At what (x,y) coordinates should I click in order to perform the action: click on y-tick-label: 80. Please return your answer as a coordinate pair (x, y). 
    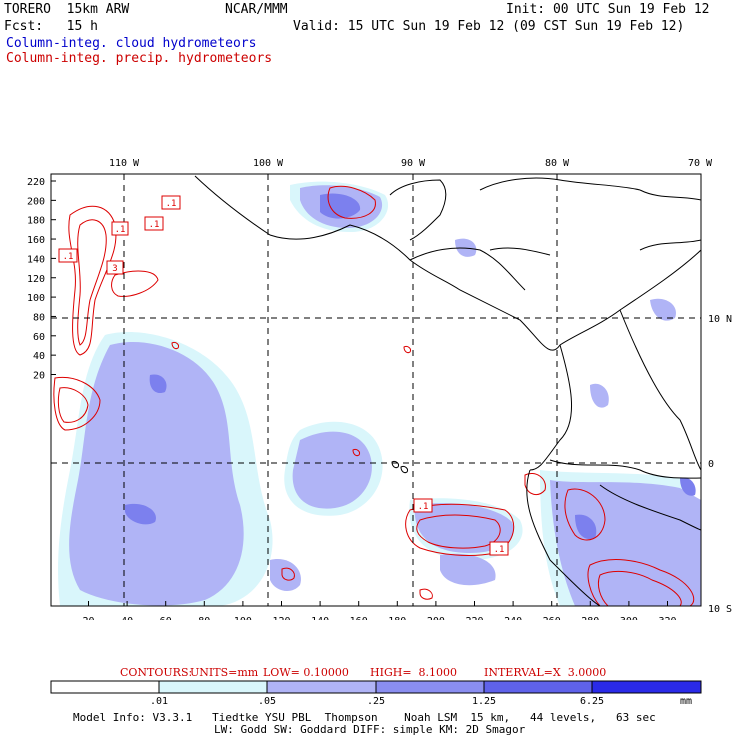
    Looking at the image, I should click on (39, 317).